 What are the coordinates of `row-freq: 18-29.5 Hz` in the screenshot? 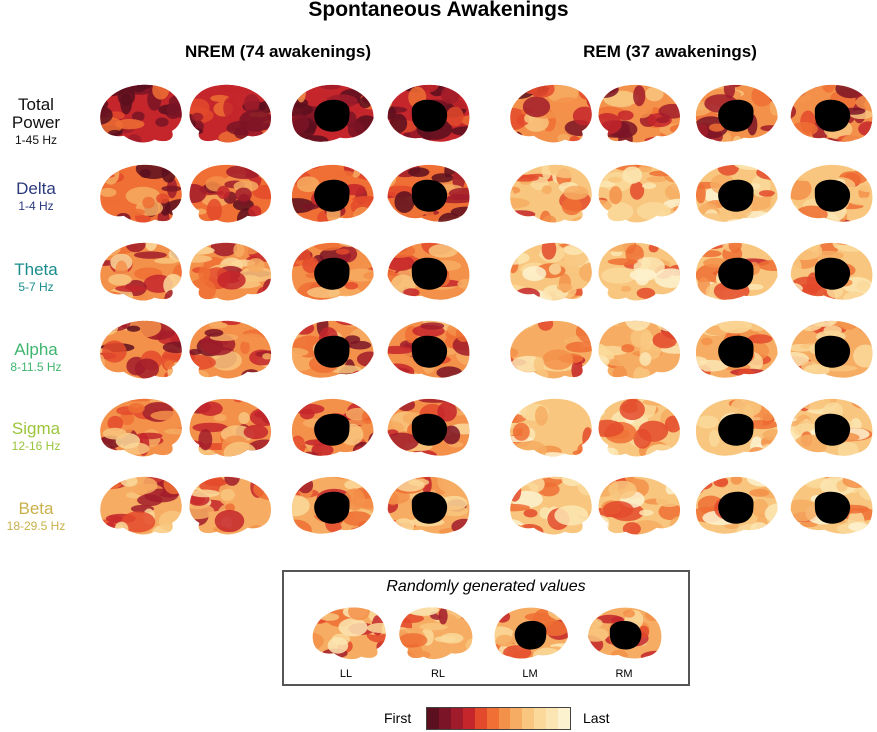 It's located at (36, 525).